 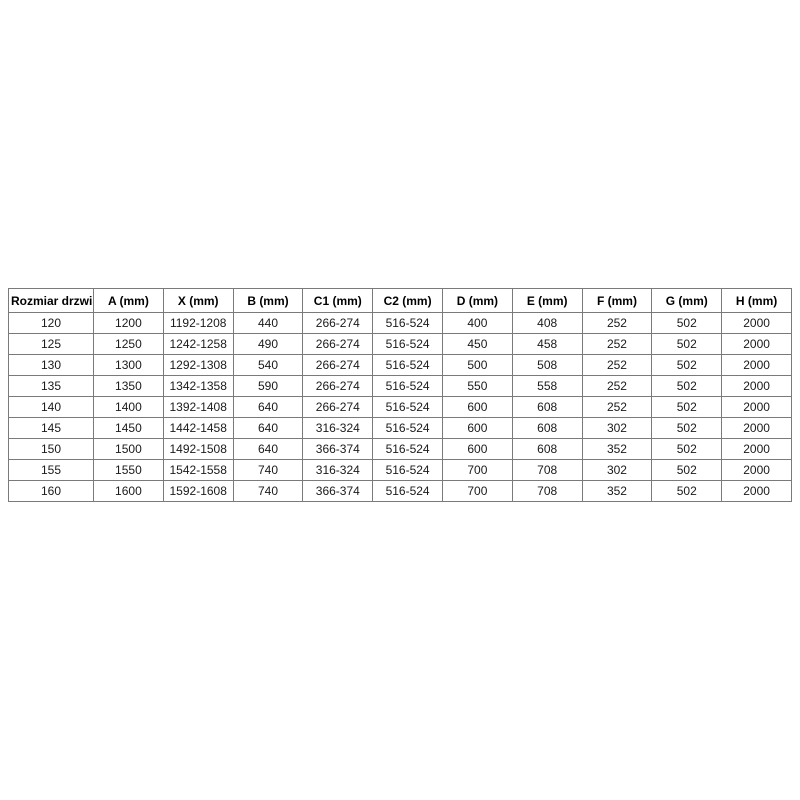 What do you see at coordinates (198, 428) in the screenshot?
I see `table-cell: 1442-1458` at bounding box center [198, 428].